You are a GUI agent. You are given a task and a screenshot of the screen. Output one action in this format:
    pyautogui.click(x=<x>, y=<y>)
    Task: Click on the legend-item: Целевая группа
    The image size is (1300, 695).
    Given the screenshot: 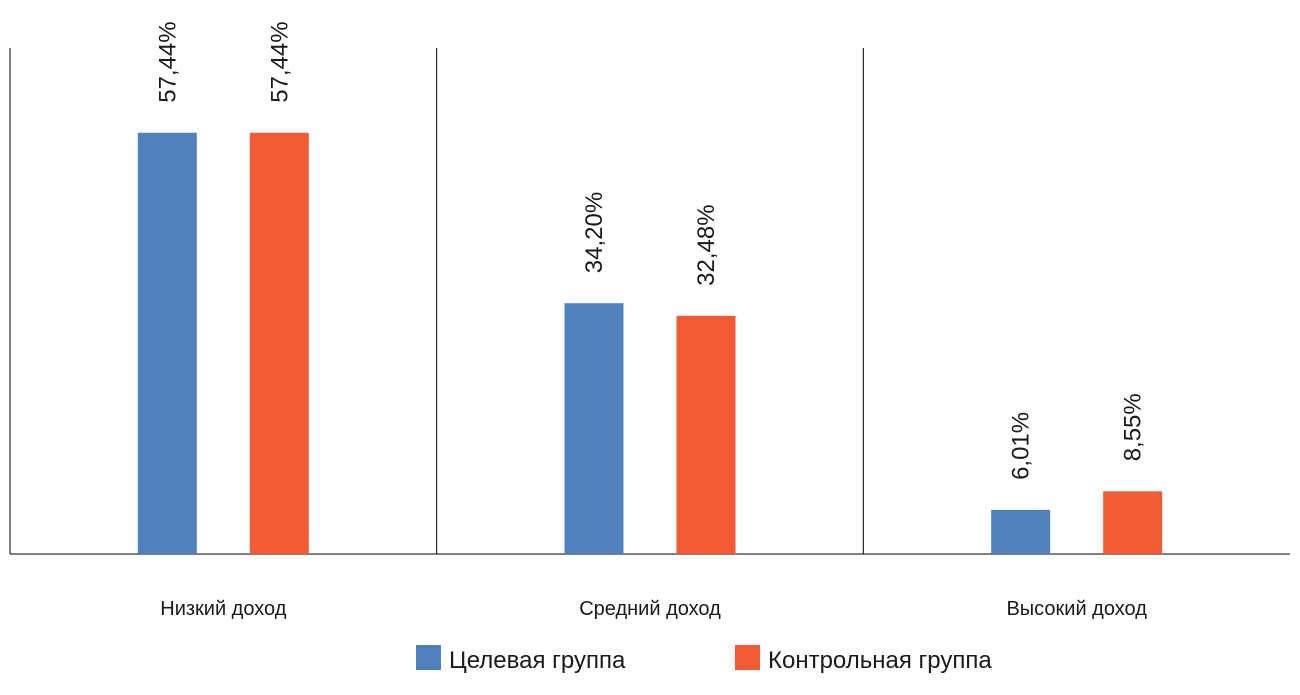 What is the action you would take?
    pyautogui.click(x=521, y=659)
    